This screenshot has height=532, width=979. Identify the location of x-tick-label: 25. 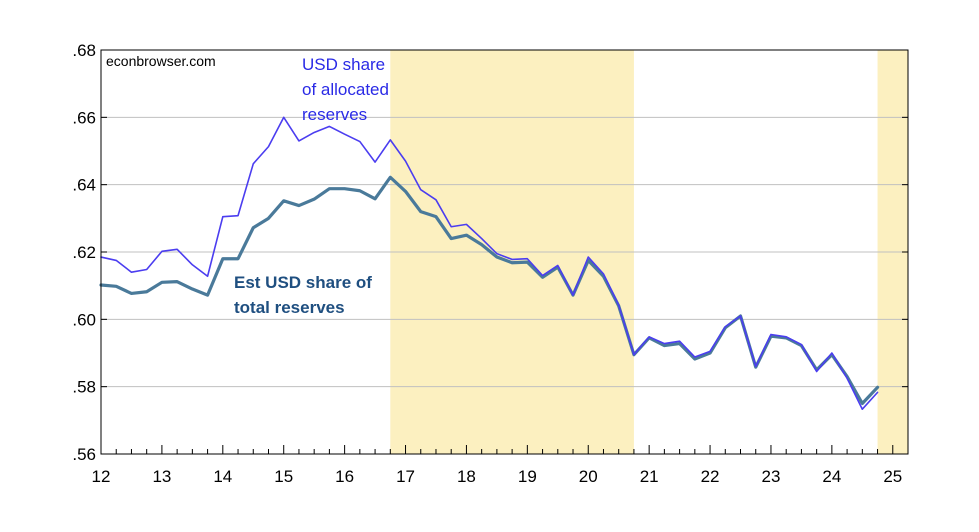
(892, 476).